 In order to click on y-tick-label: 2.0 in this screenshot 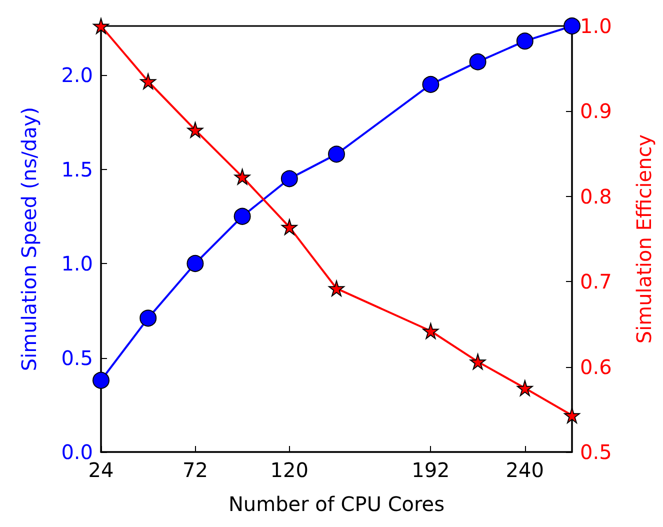, I will do `click(77, 75)`.